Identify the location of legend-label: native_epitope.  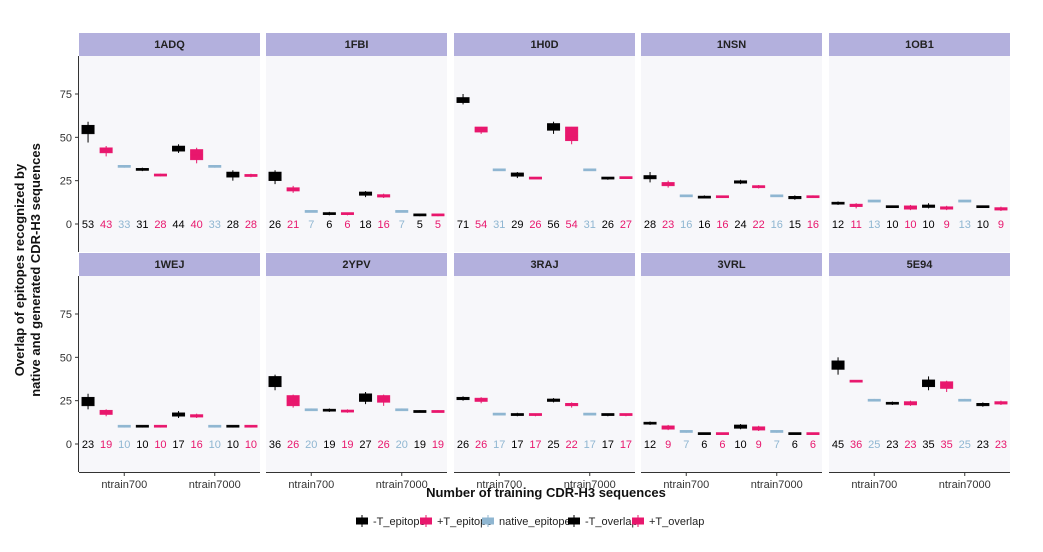
(535, 522).